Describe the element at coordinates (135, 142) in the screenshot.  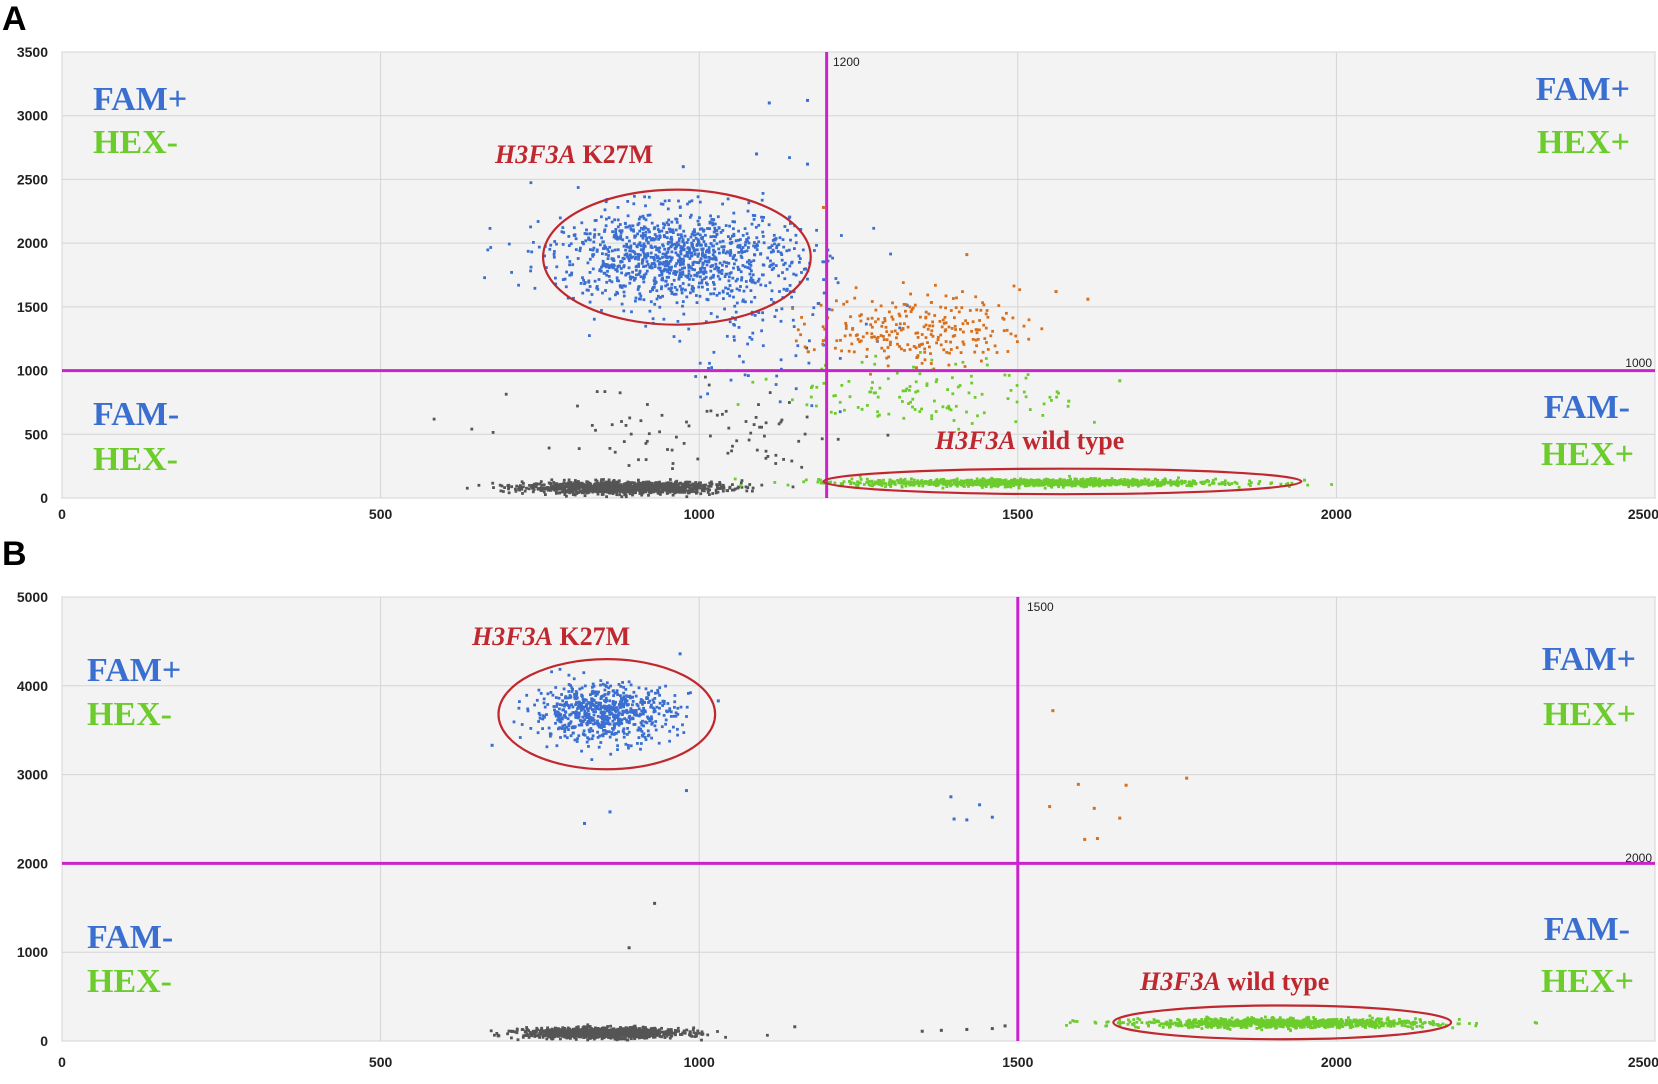
I see `panel-a-label-ul-hex: HEX-` at that location.